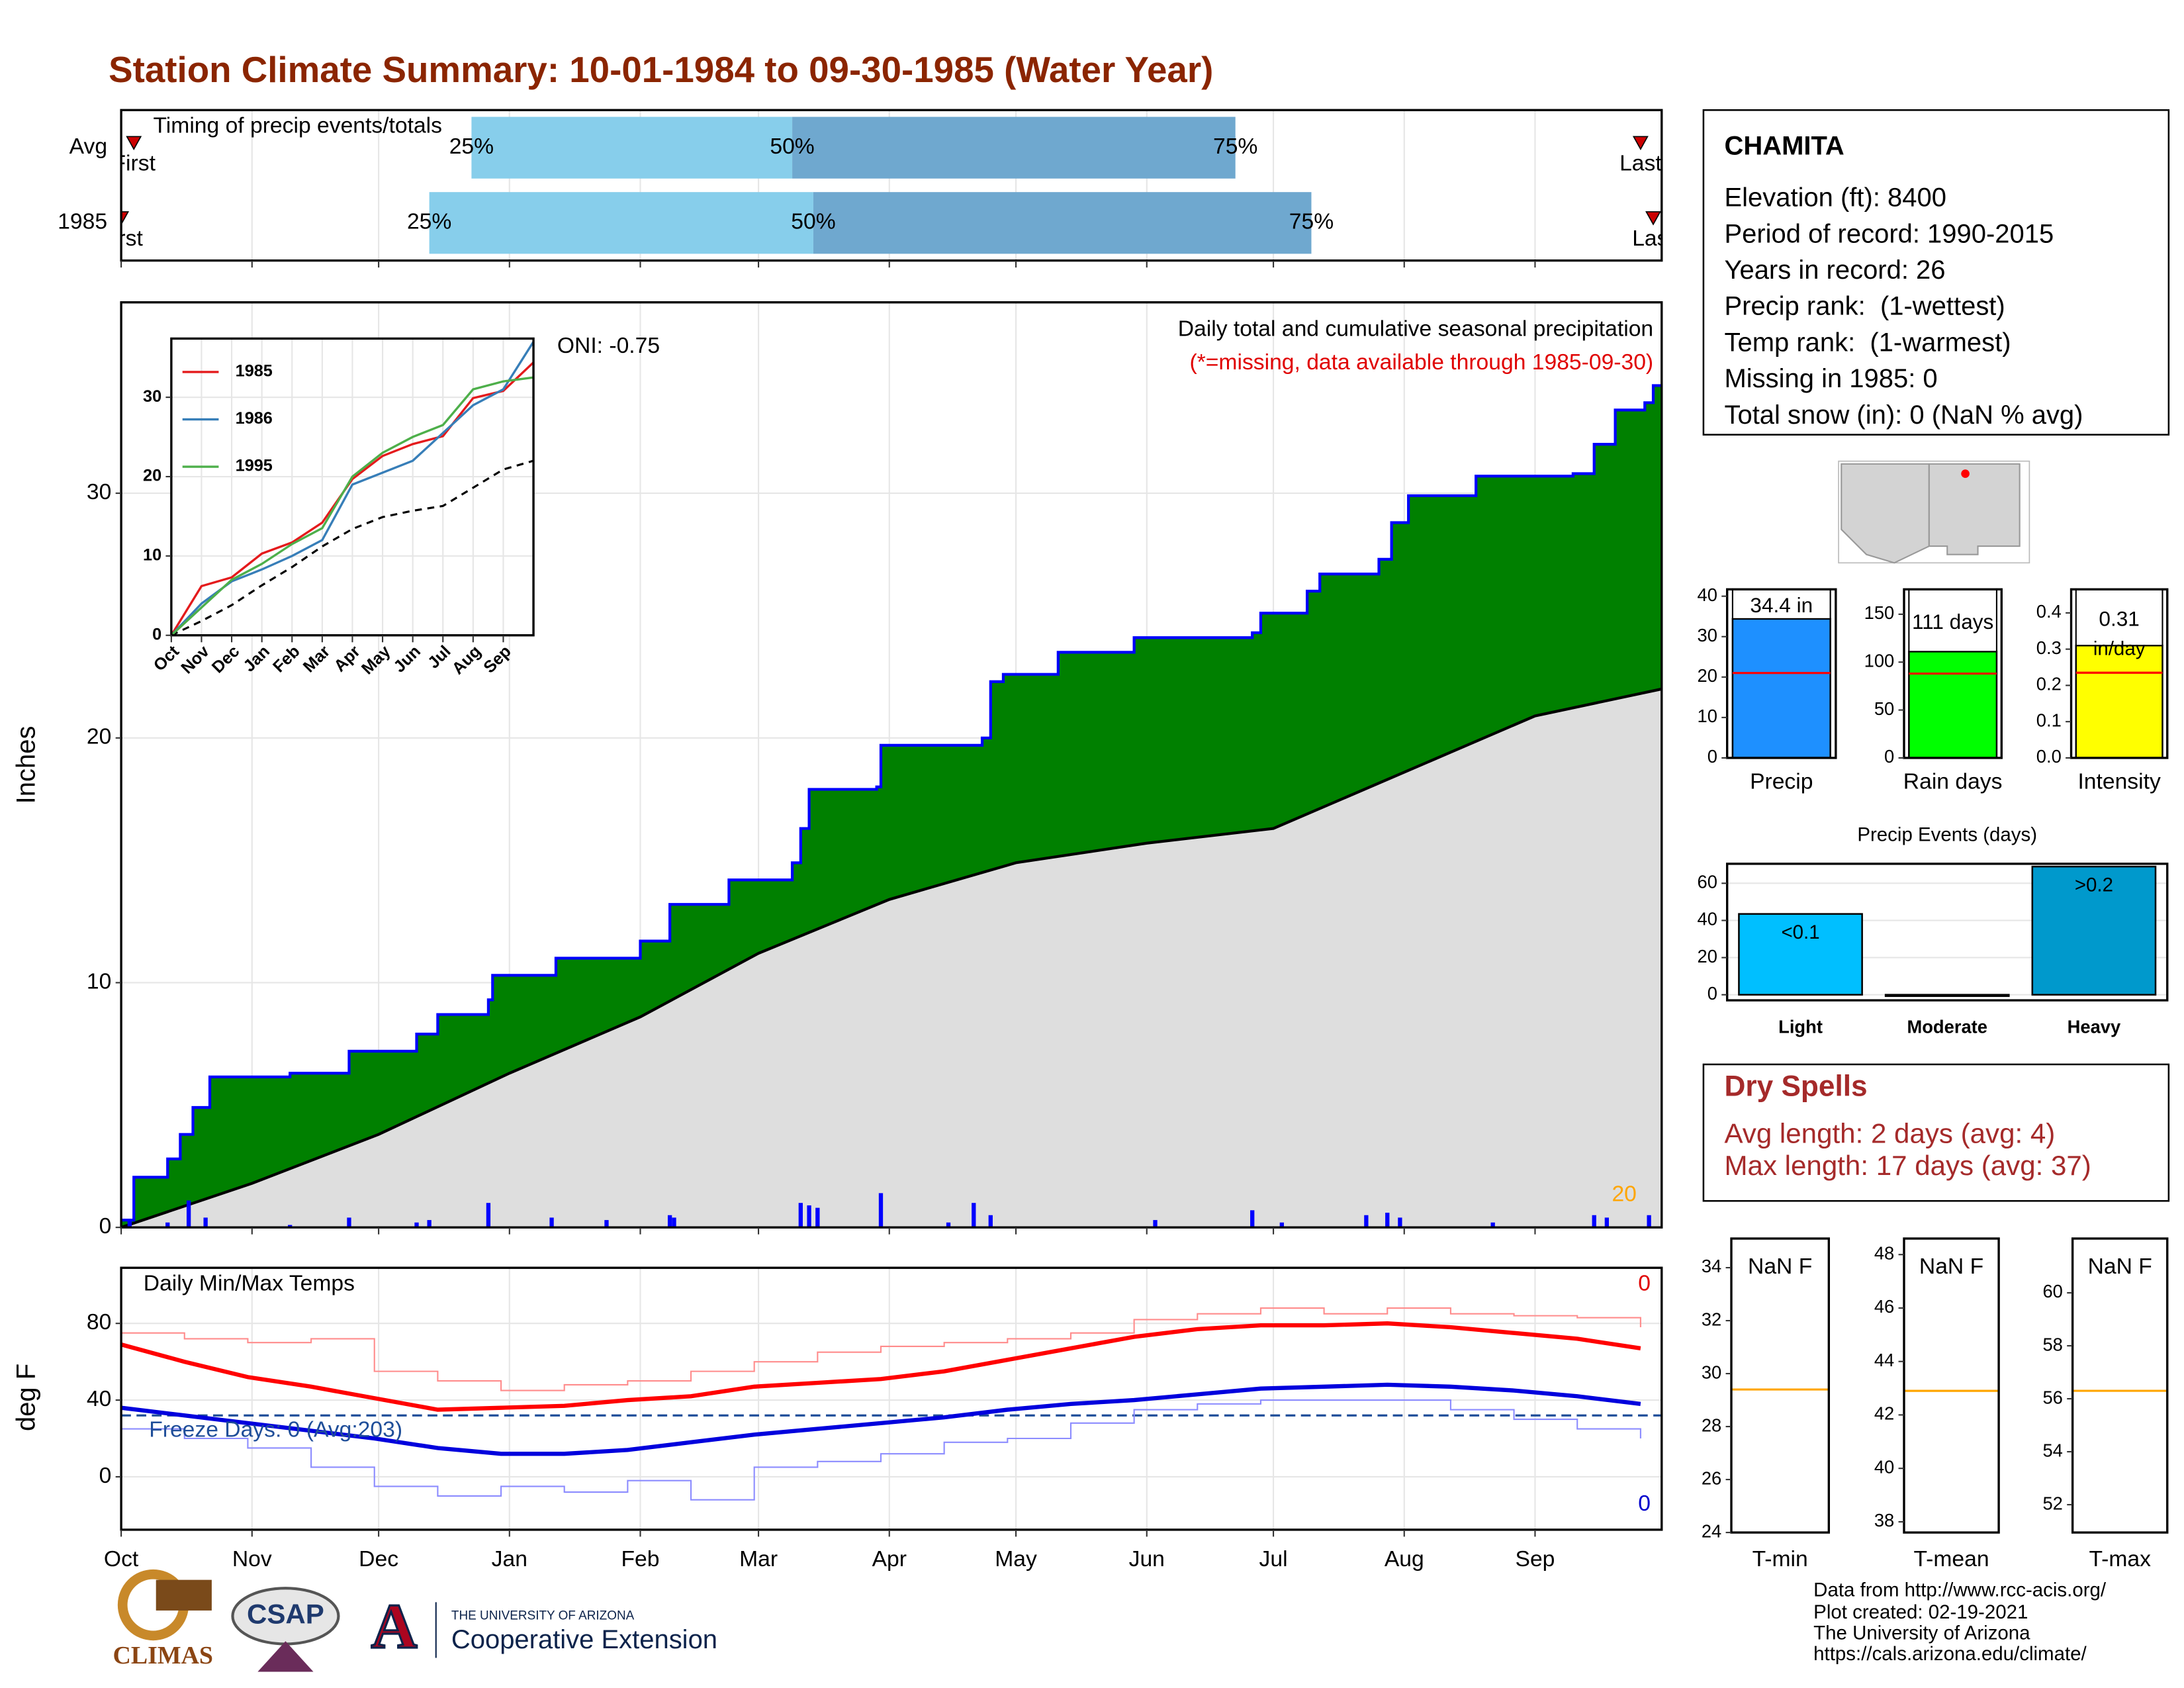 Image resolution: width=2184 pixels, height=1688 pixels. Describe the element at coordinates (1624, 1194) in the screenshot. I see `count-label: 20` at that location.